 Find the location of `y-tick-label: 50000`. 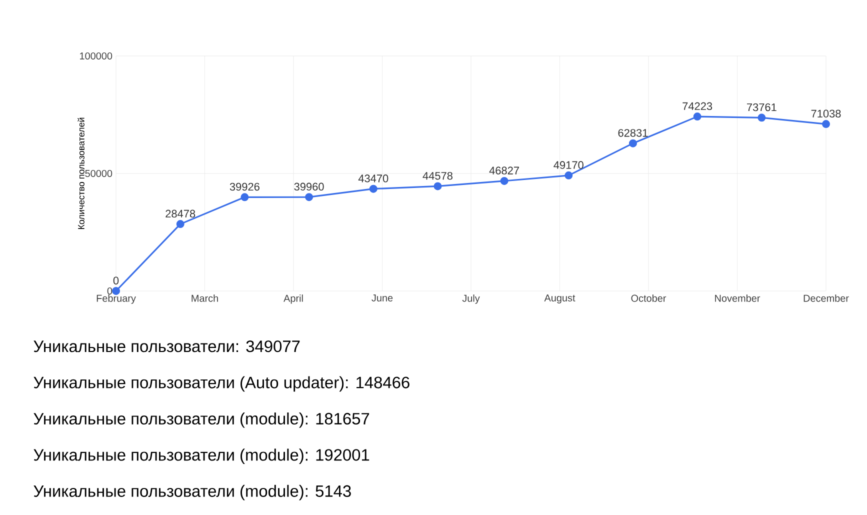

y-tick-label: 50000 is located at coordinates (98, 174).